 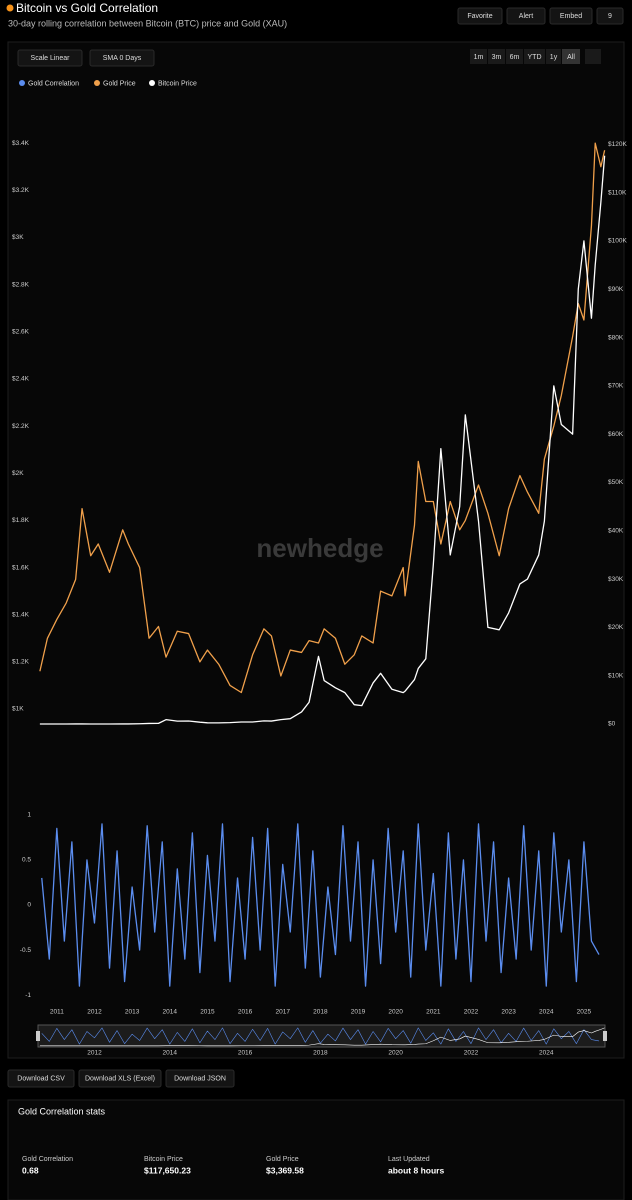 I want to click on legend-label: Gold Price, so click(x=119, y=83).